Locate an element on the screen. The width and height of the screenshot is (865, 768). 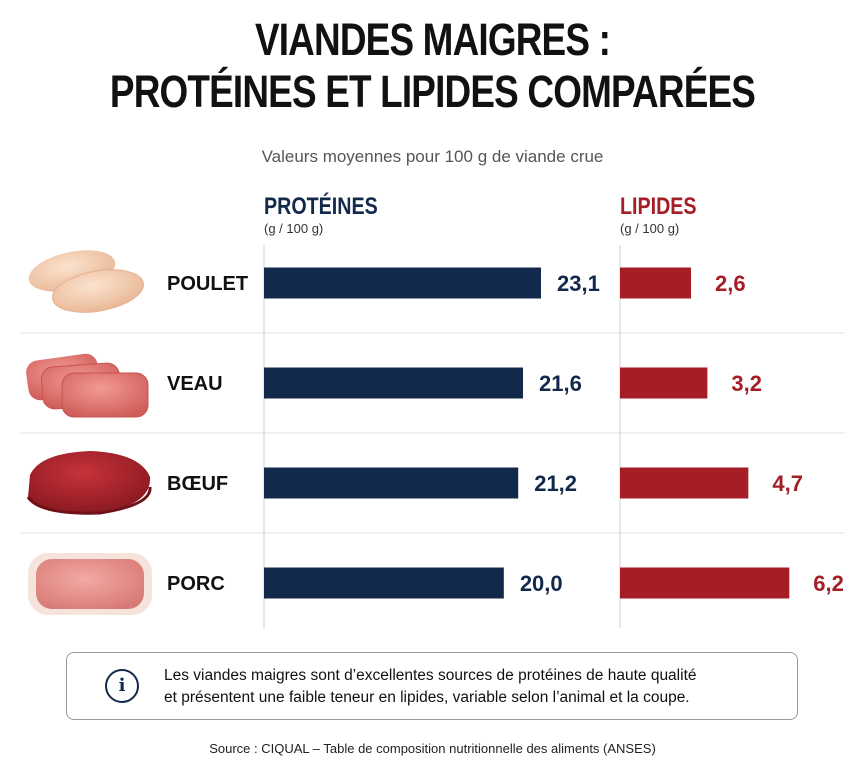
protein-value-label: 23,1 is located at coordinates (578, 283).